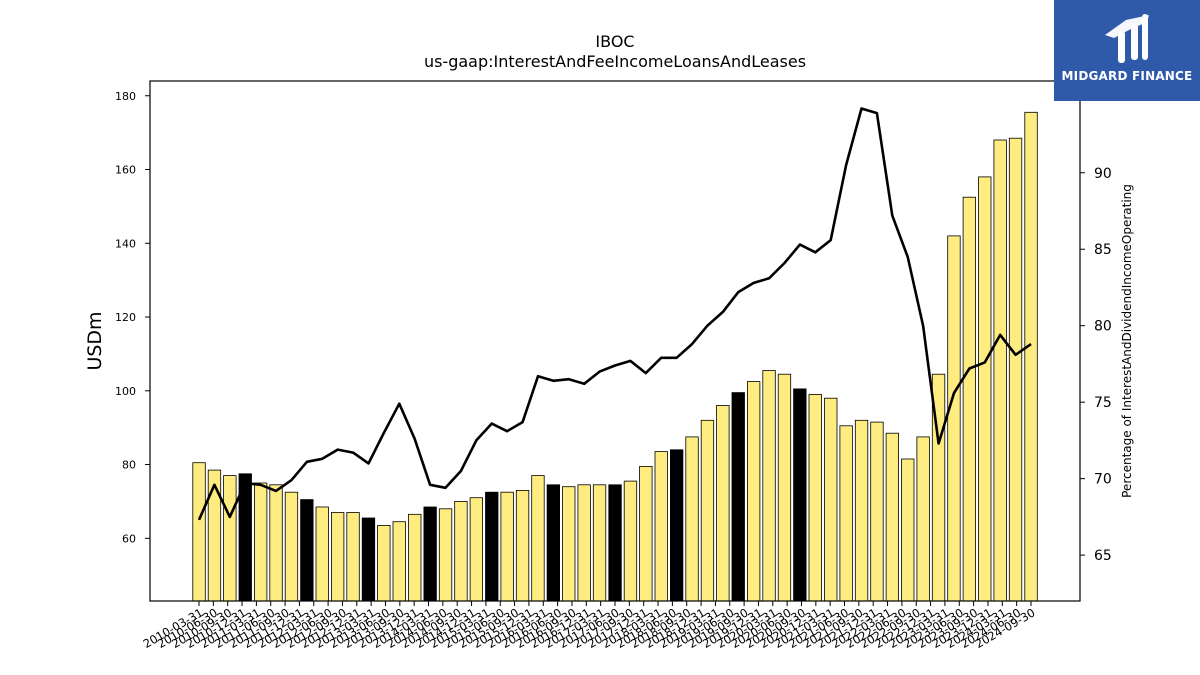  Describe the element at coordinates (125, 96) in the screenshot. I see `y-tick-label: 180` at that location.